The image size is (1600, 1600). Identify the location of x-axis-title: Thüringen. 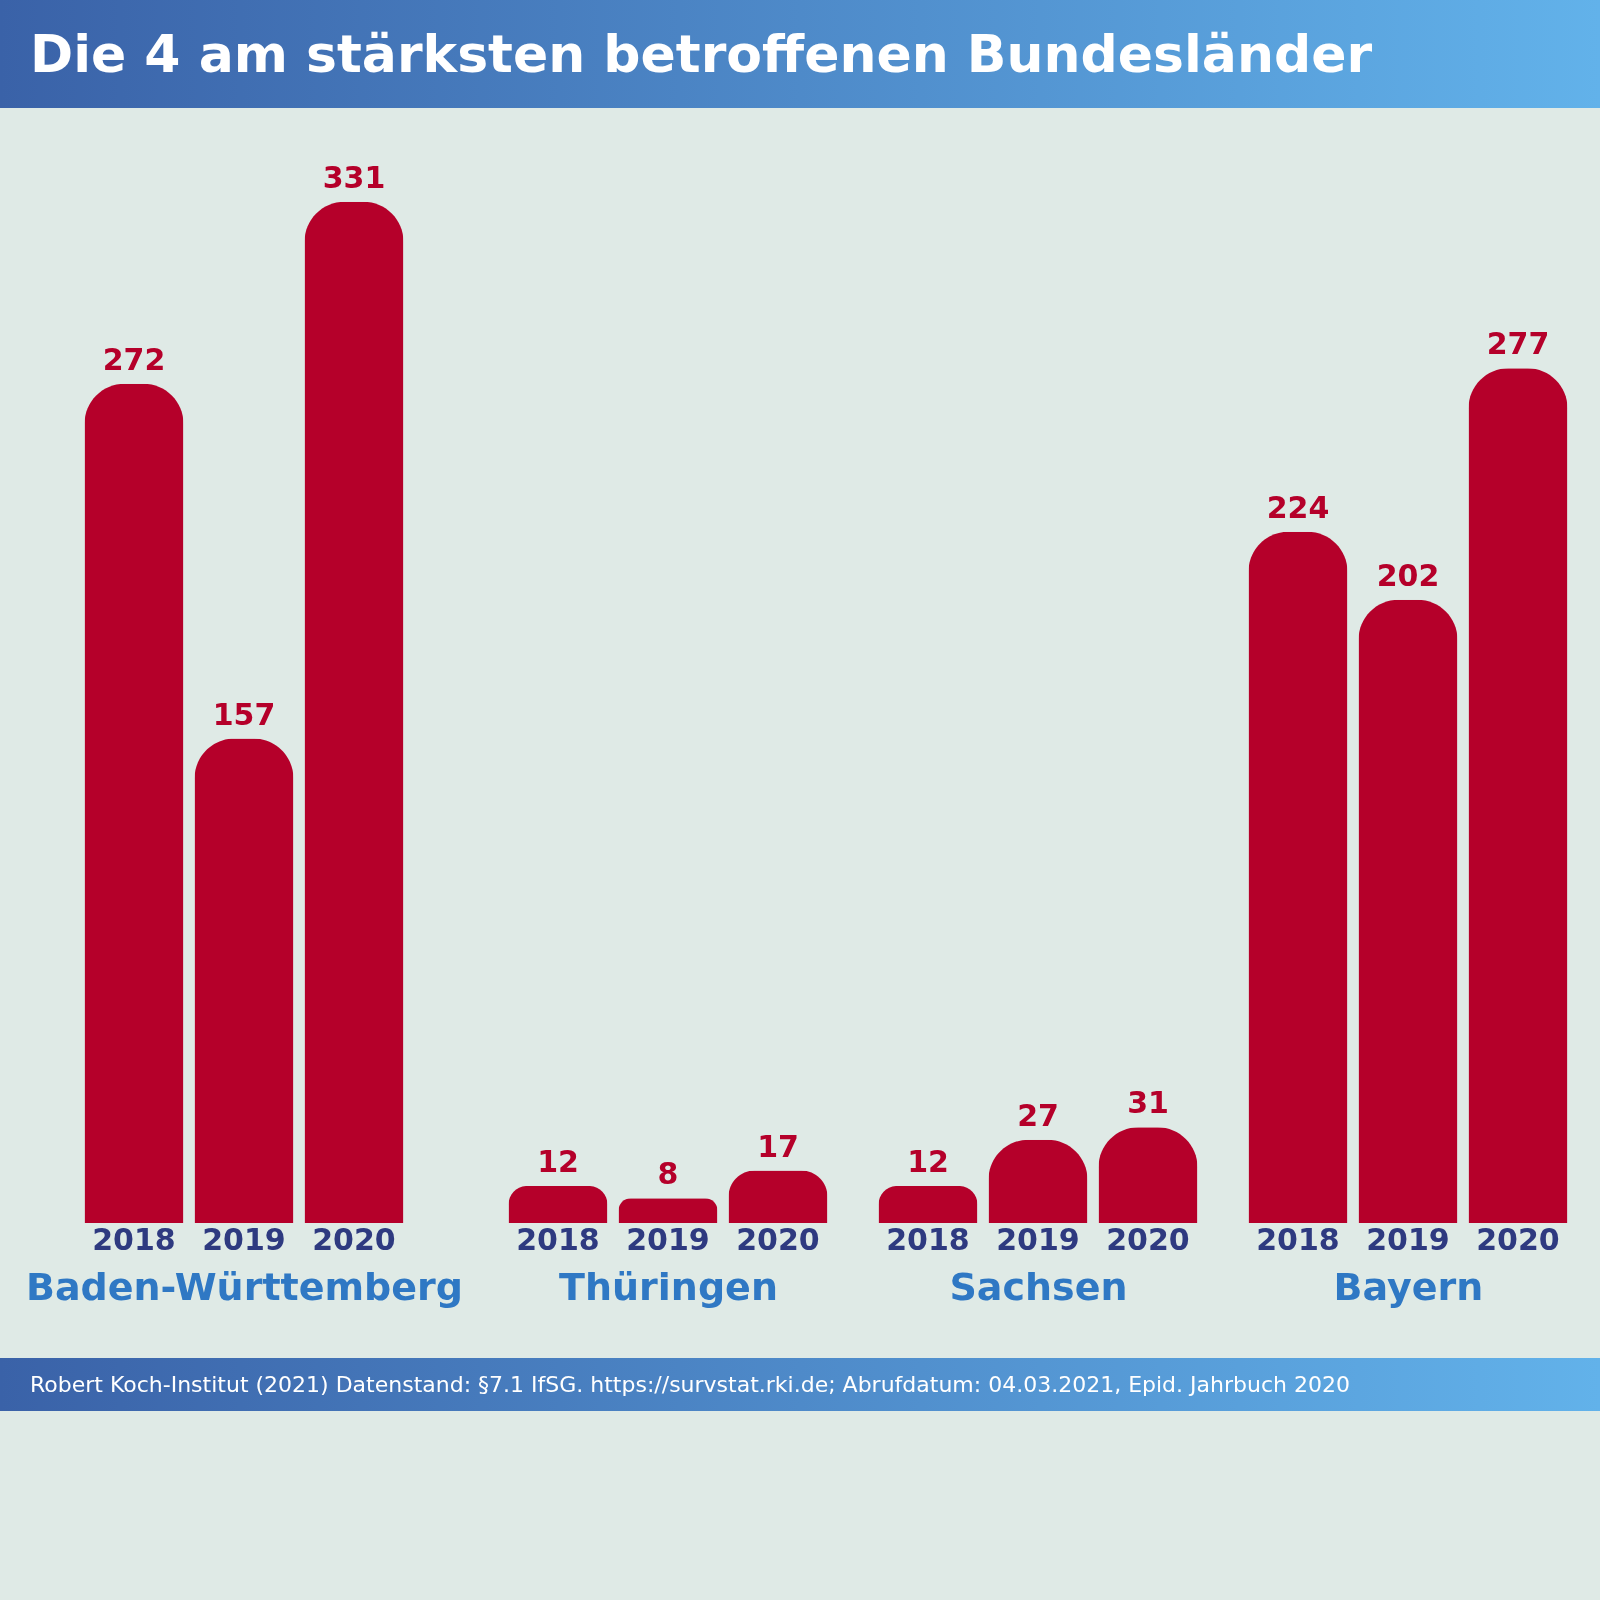
(668, 1286).